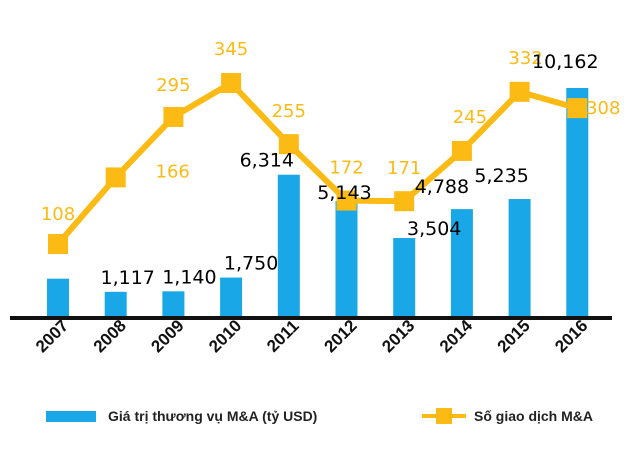 This screenshot has height=452, width=640. I want to click on legend-item-line: Số giao dịch M&A, so click(507, 416).